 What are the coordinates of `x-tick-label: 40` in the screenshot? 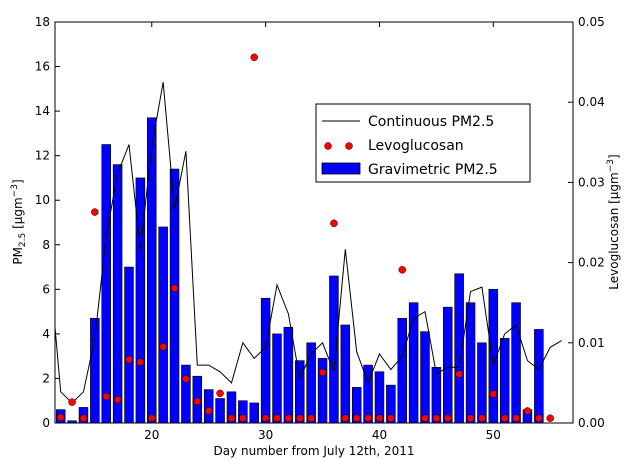 It's located at (379, 435).